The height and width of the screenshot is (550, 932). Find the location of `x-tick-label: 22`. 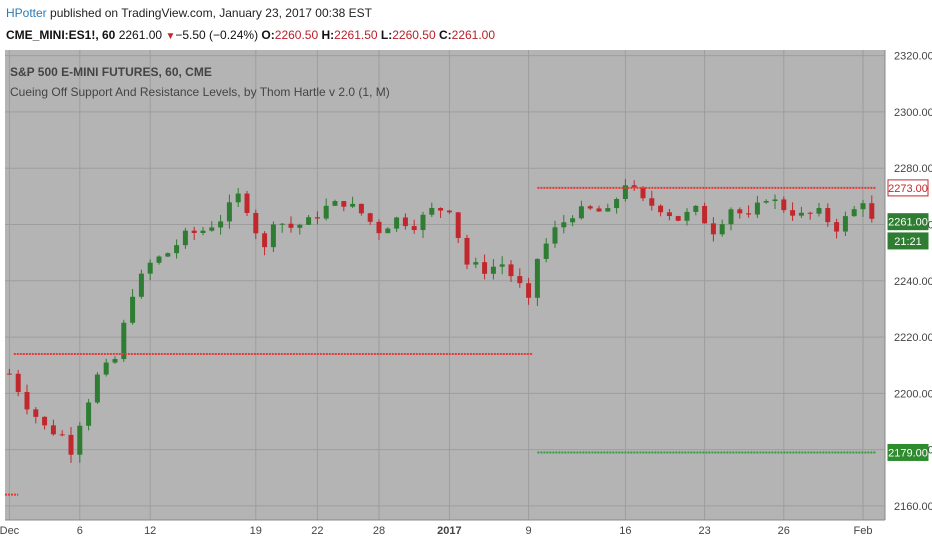

x-tick-label: 22 is located at coordinates (317, 531).